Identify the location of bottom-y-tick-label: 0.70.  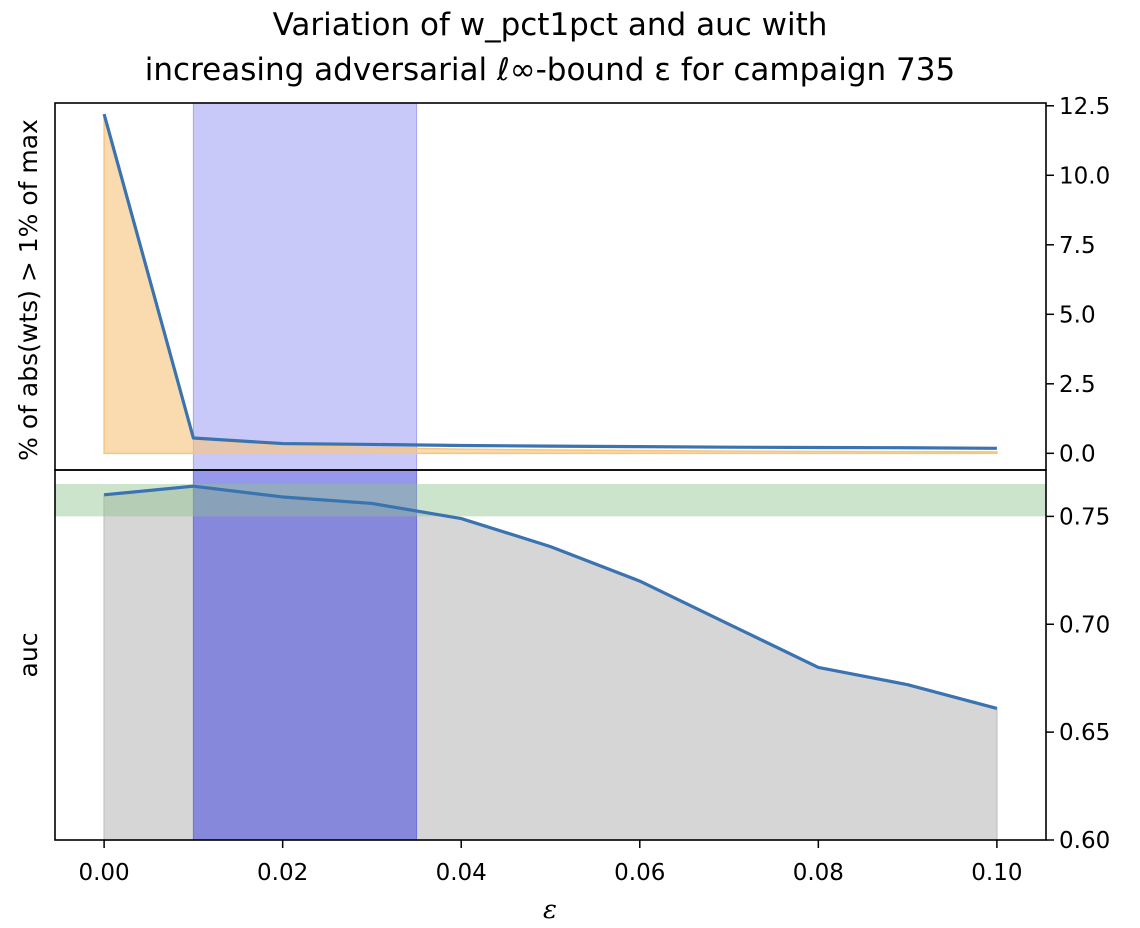
(1084, 625).